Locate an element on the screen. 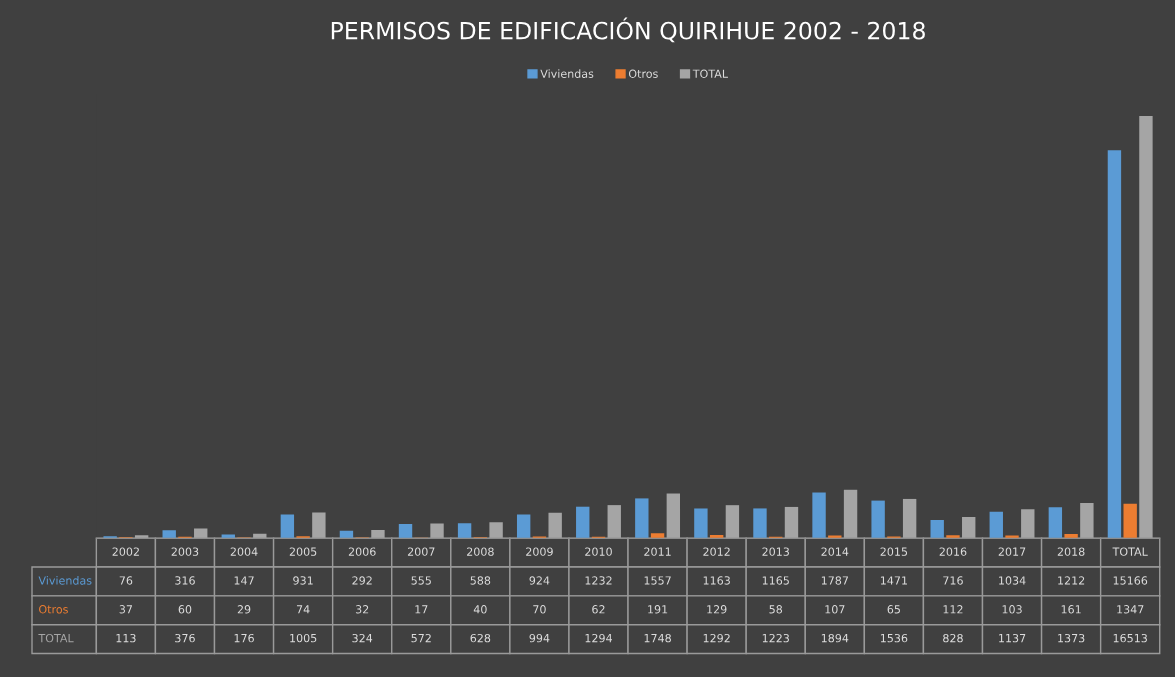 Image resolution: width=1175 pixels, height=677 pixels. x-tick-label: 2017 is located at coordinates (1012, 551).